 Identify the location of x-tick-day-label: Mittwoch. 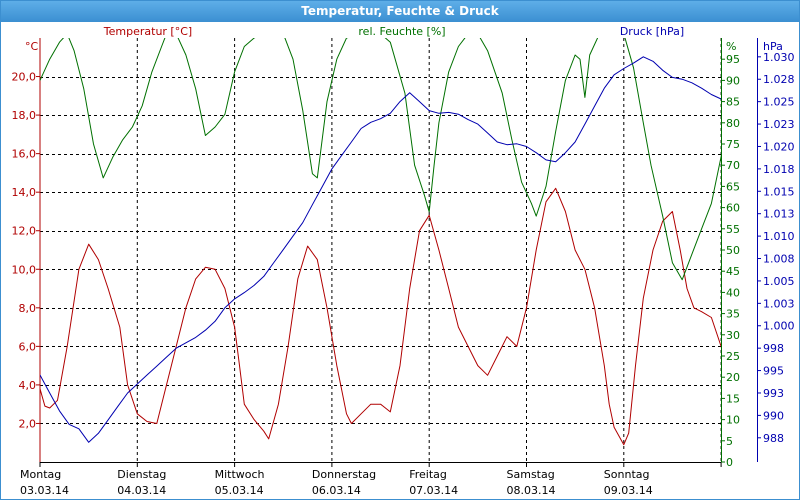
(240, 474).